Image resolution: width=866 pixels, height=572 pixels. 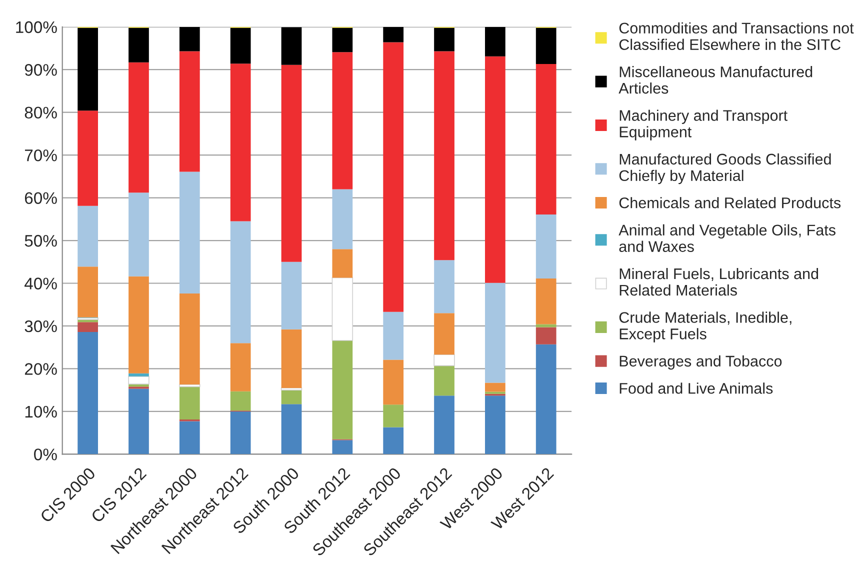 What do you see at coordinates (730, 202) in the screenshot?
I see `legend-label: Chemicals and Related Products` at bounding box center [730, 202].